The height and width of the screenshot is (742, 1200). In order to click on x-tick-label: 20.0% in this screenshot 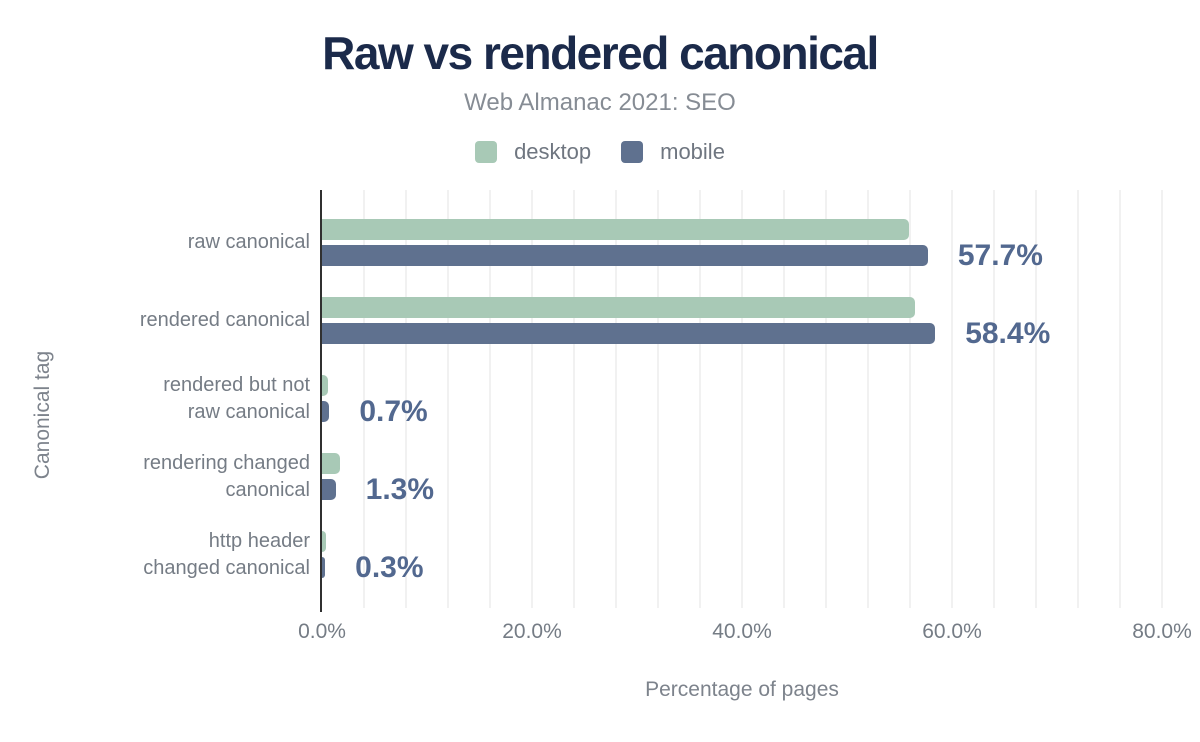, I will do `click(532, 631)`.